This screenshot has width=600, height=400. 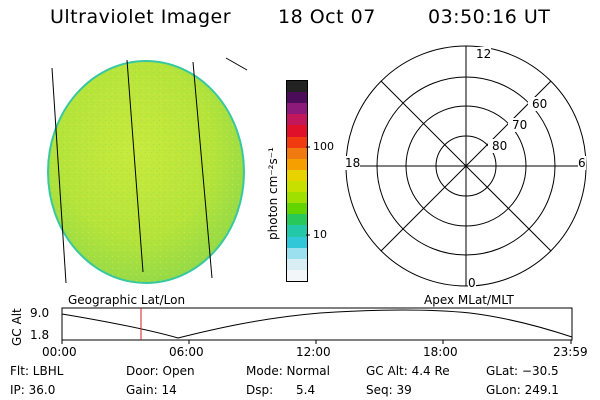 I want to click on altitude-curve, so click(x=317, y=324).